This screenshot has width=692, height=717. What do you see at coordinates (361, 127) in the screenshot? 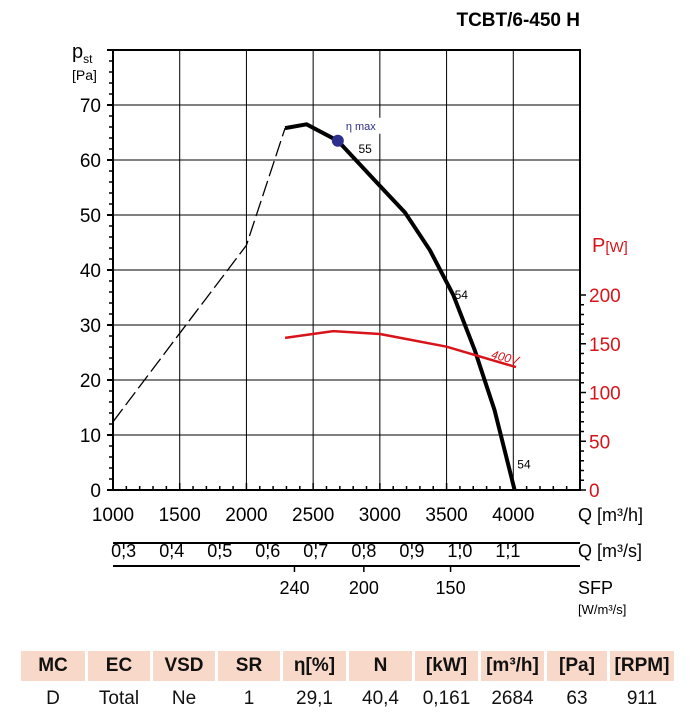
I see `eta-max-label: η max` at bounding box center [361, 127].